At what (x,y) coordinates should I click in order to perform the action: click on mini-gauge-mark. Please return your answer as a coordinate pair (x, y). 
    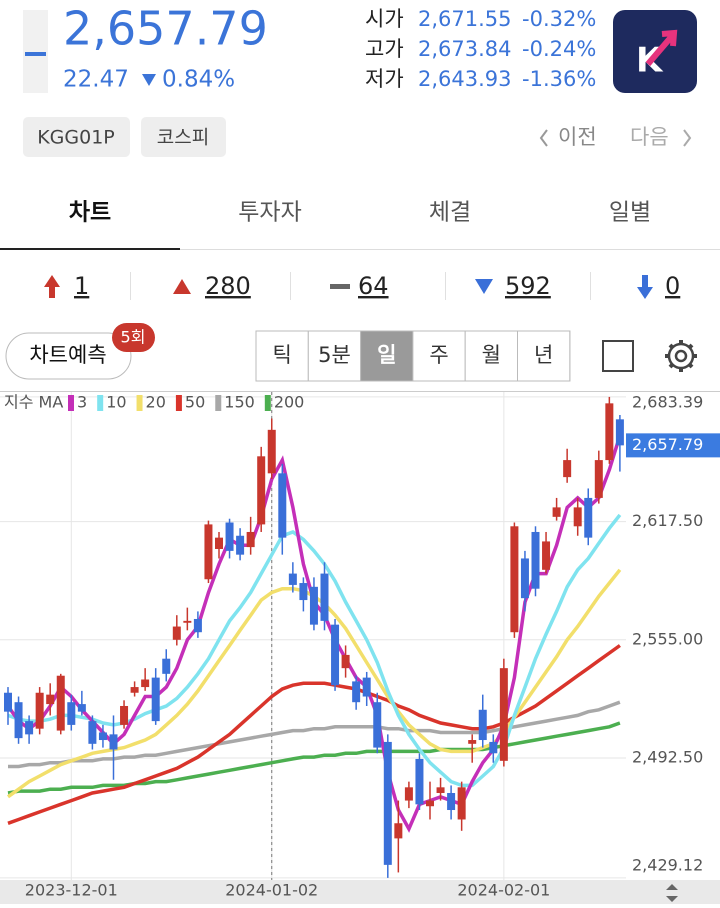
    Looking at the image, I should click on (35, 54).